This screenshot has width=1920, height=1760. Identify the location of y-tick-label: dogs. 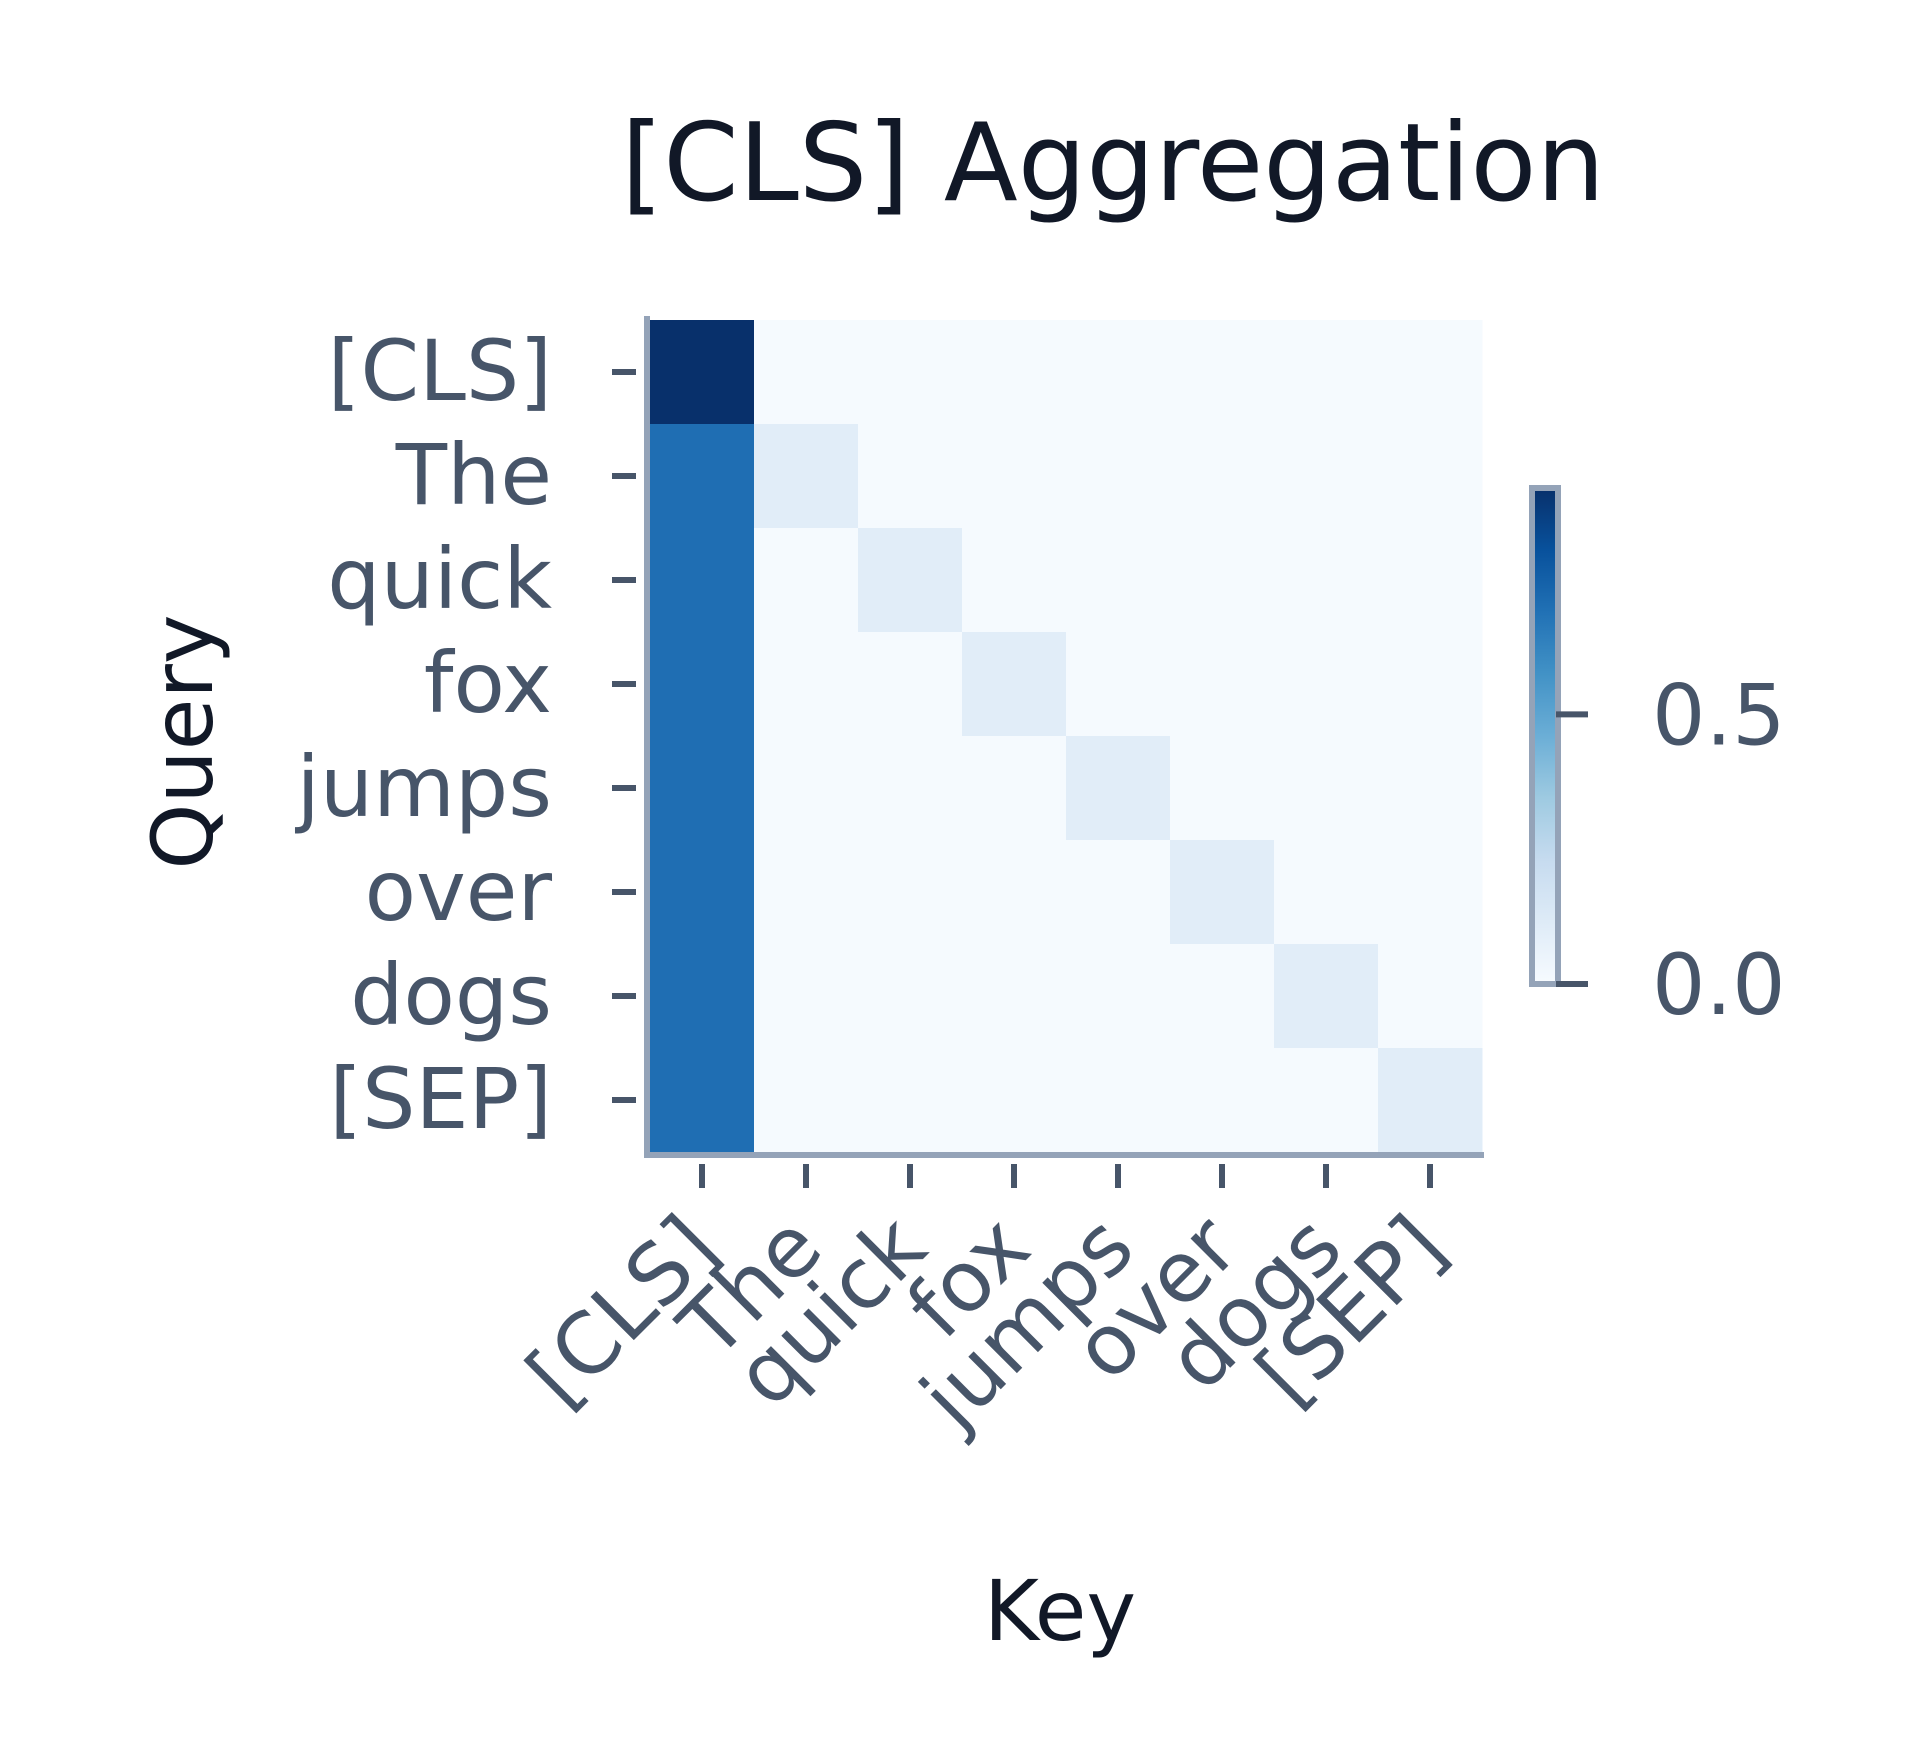
(451, 995).